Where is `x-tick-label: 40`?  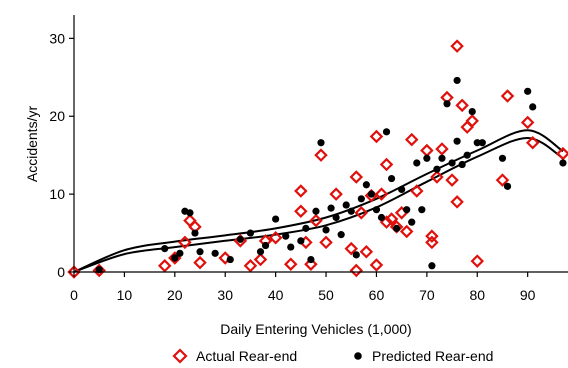
x-tick-label: 40 is located at coordinates (276, 295).